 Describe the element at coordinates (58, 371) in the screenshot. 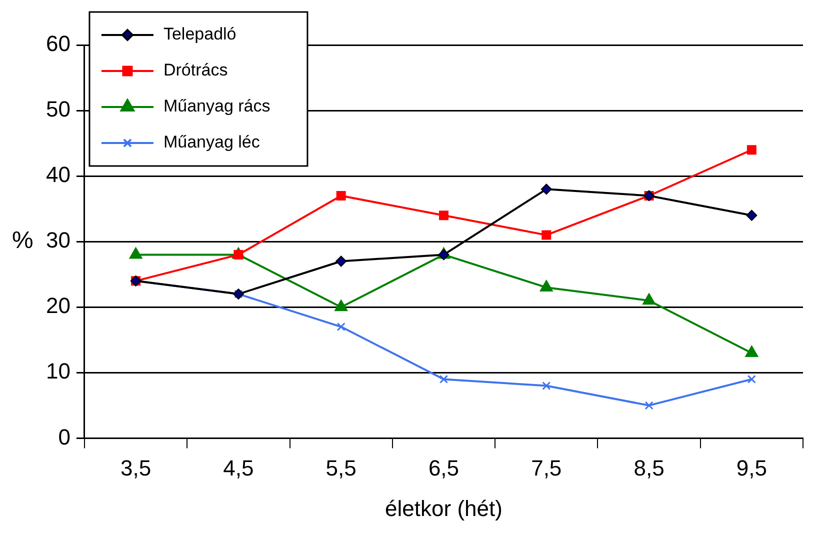

I see `y-tick-label: 10` at that location.